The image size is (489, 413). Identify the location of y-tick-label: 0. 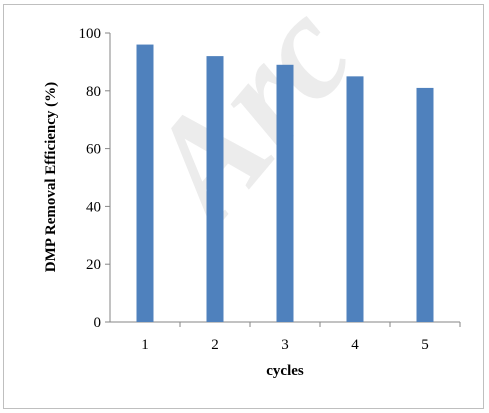
(98, 323).